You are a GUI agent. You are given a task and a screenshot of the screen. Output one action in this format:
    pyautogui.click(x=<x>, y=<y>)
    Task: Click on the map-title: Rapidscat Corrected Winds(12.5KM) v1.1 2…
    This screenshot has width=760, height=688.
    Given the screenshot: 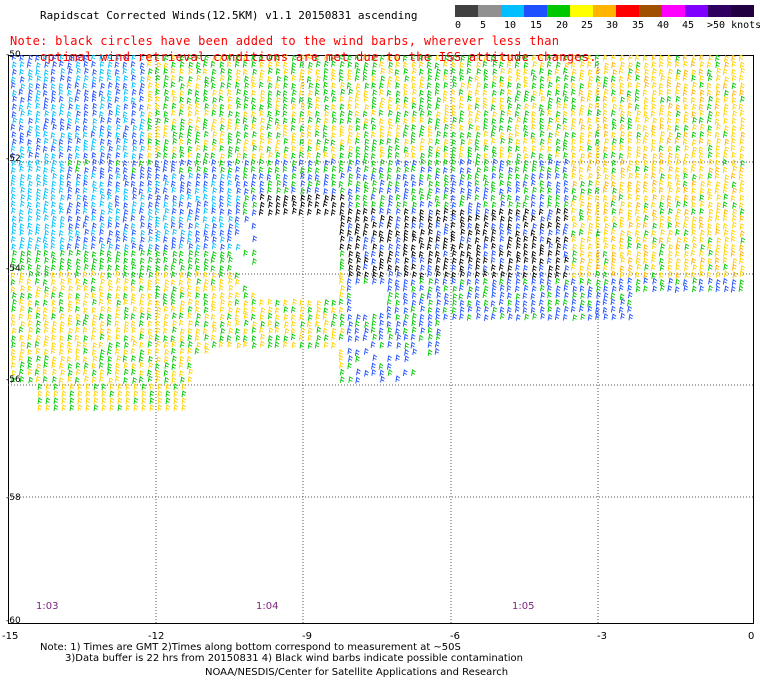 What is the action you would take?
    pyautogui.click(x=229, y=15)
    